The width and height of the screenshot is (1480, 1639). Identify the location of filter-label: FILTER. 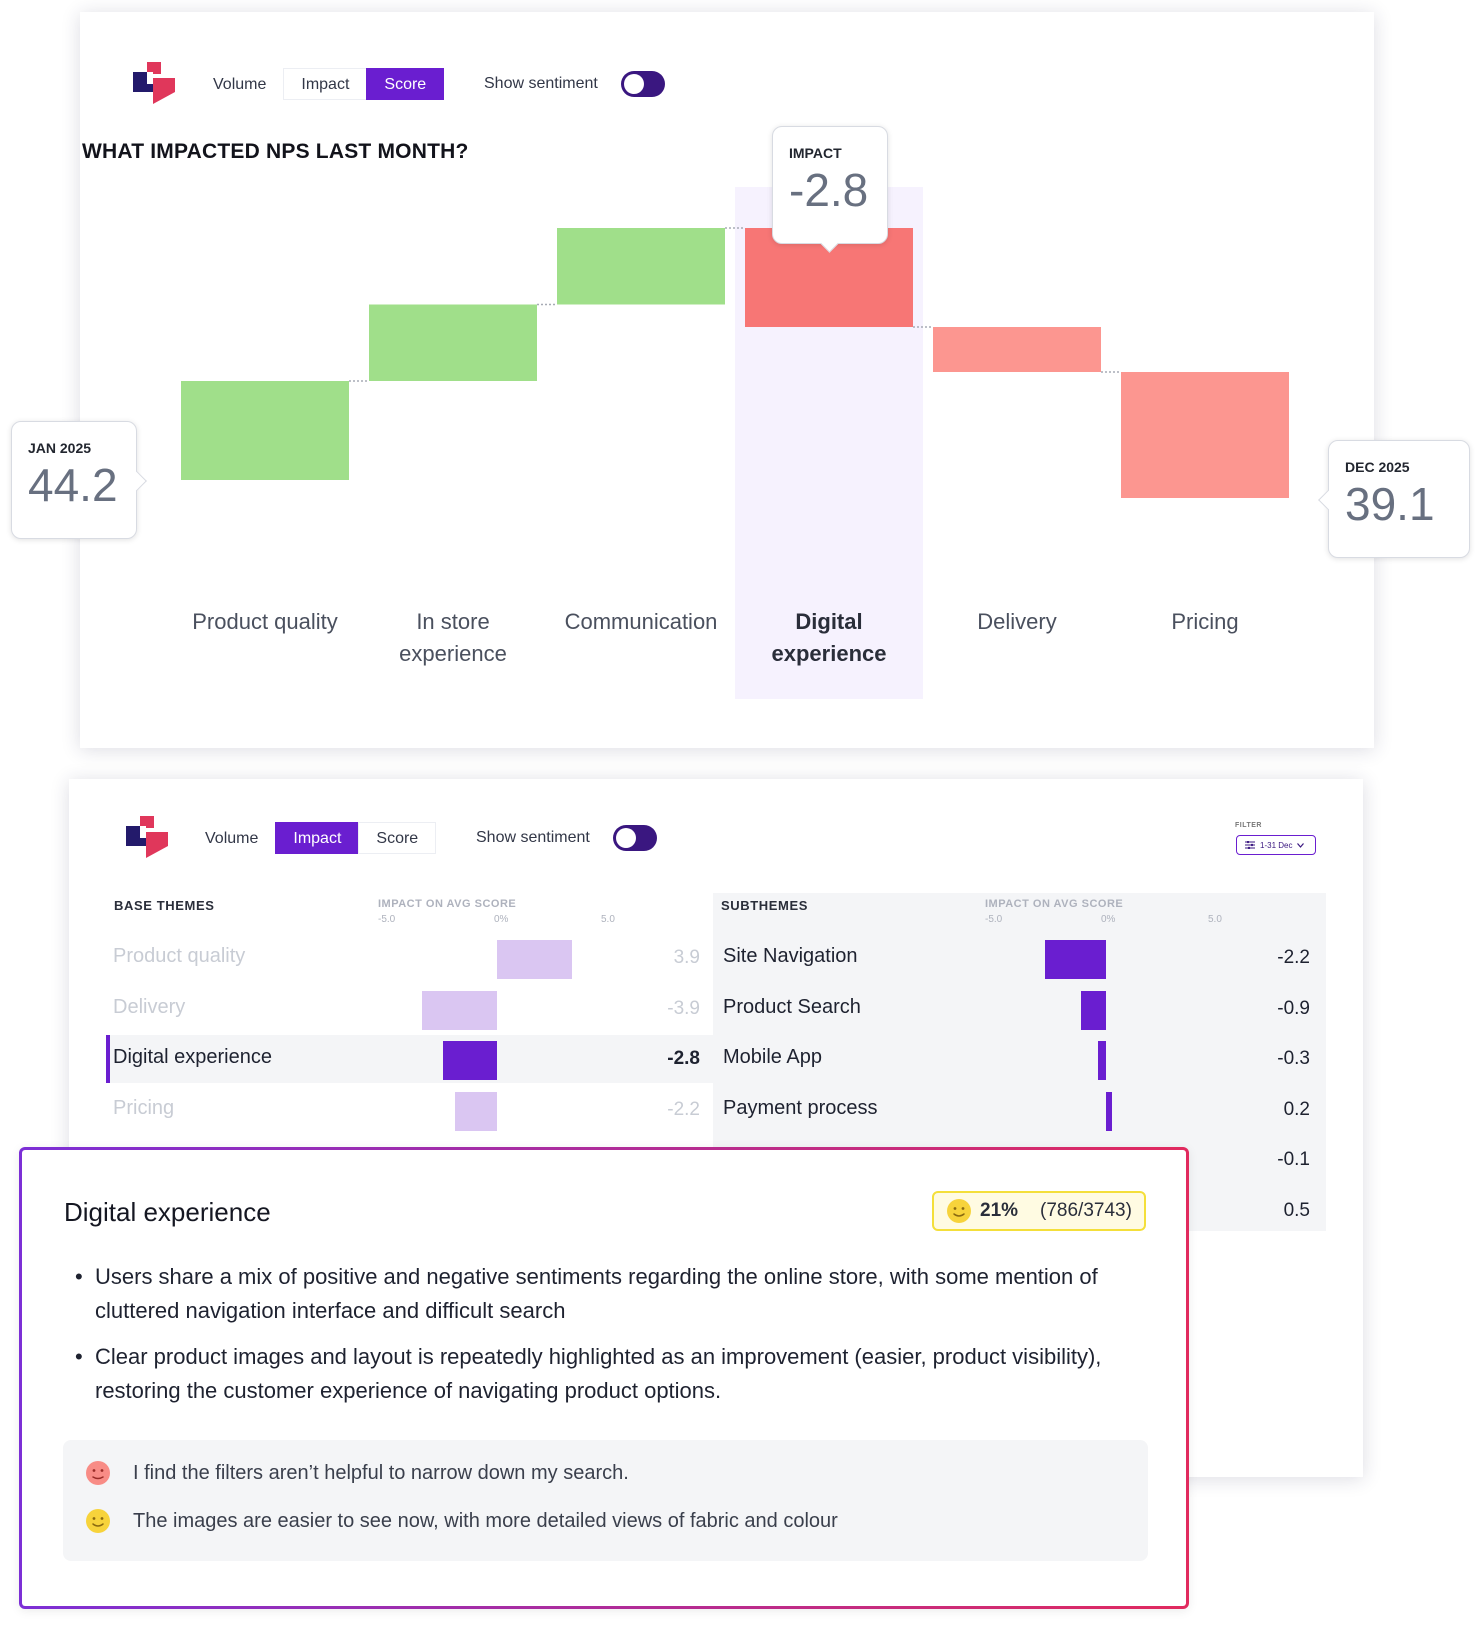
(1248, 825).